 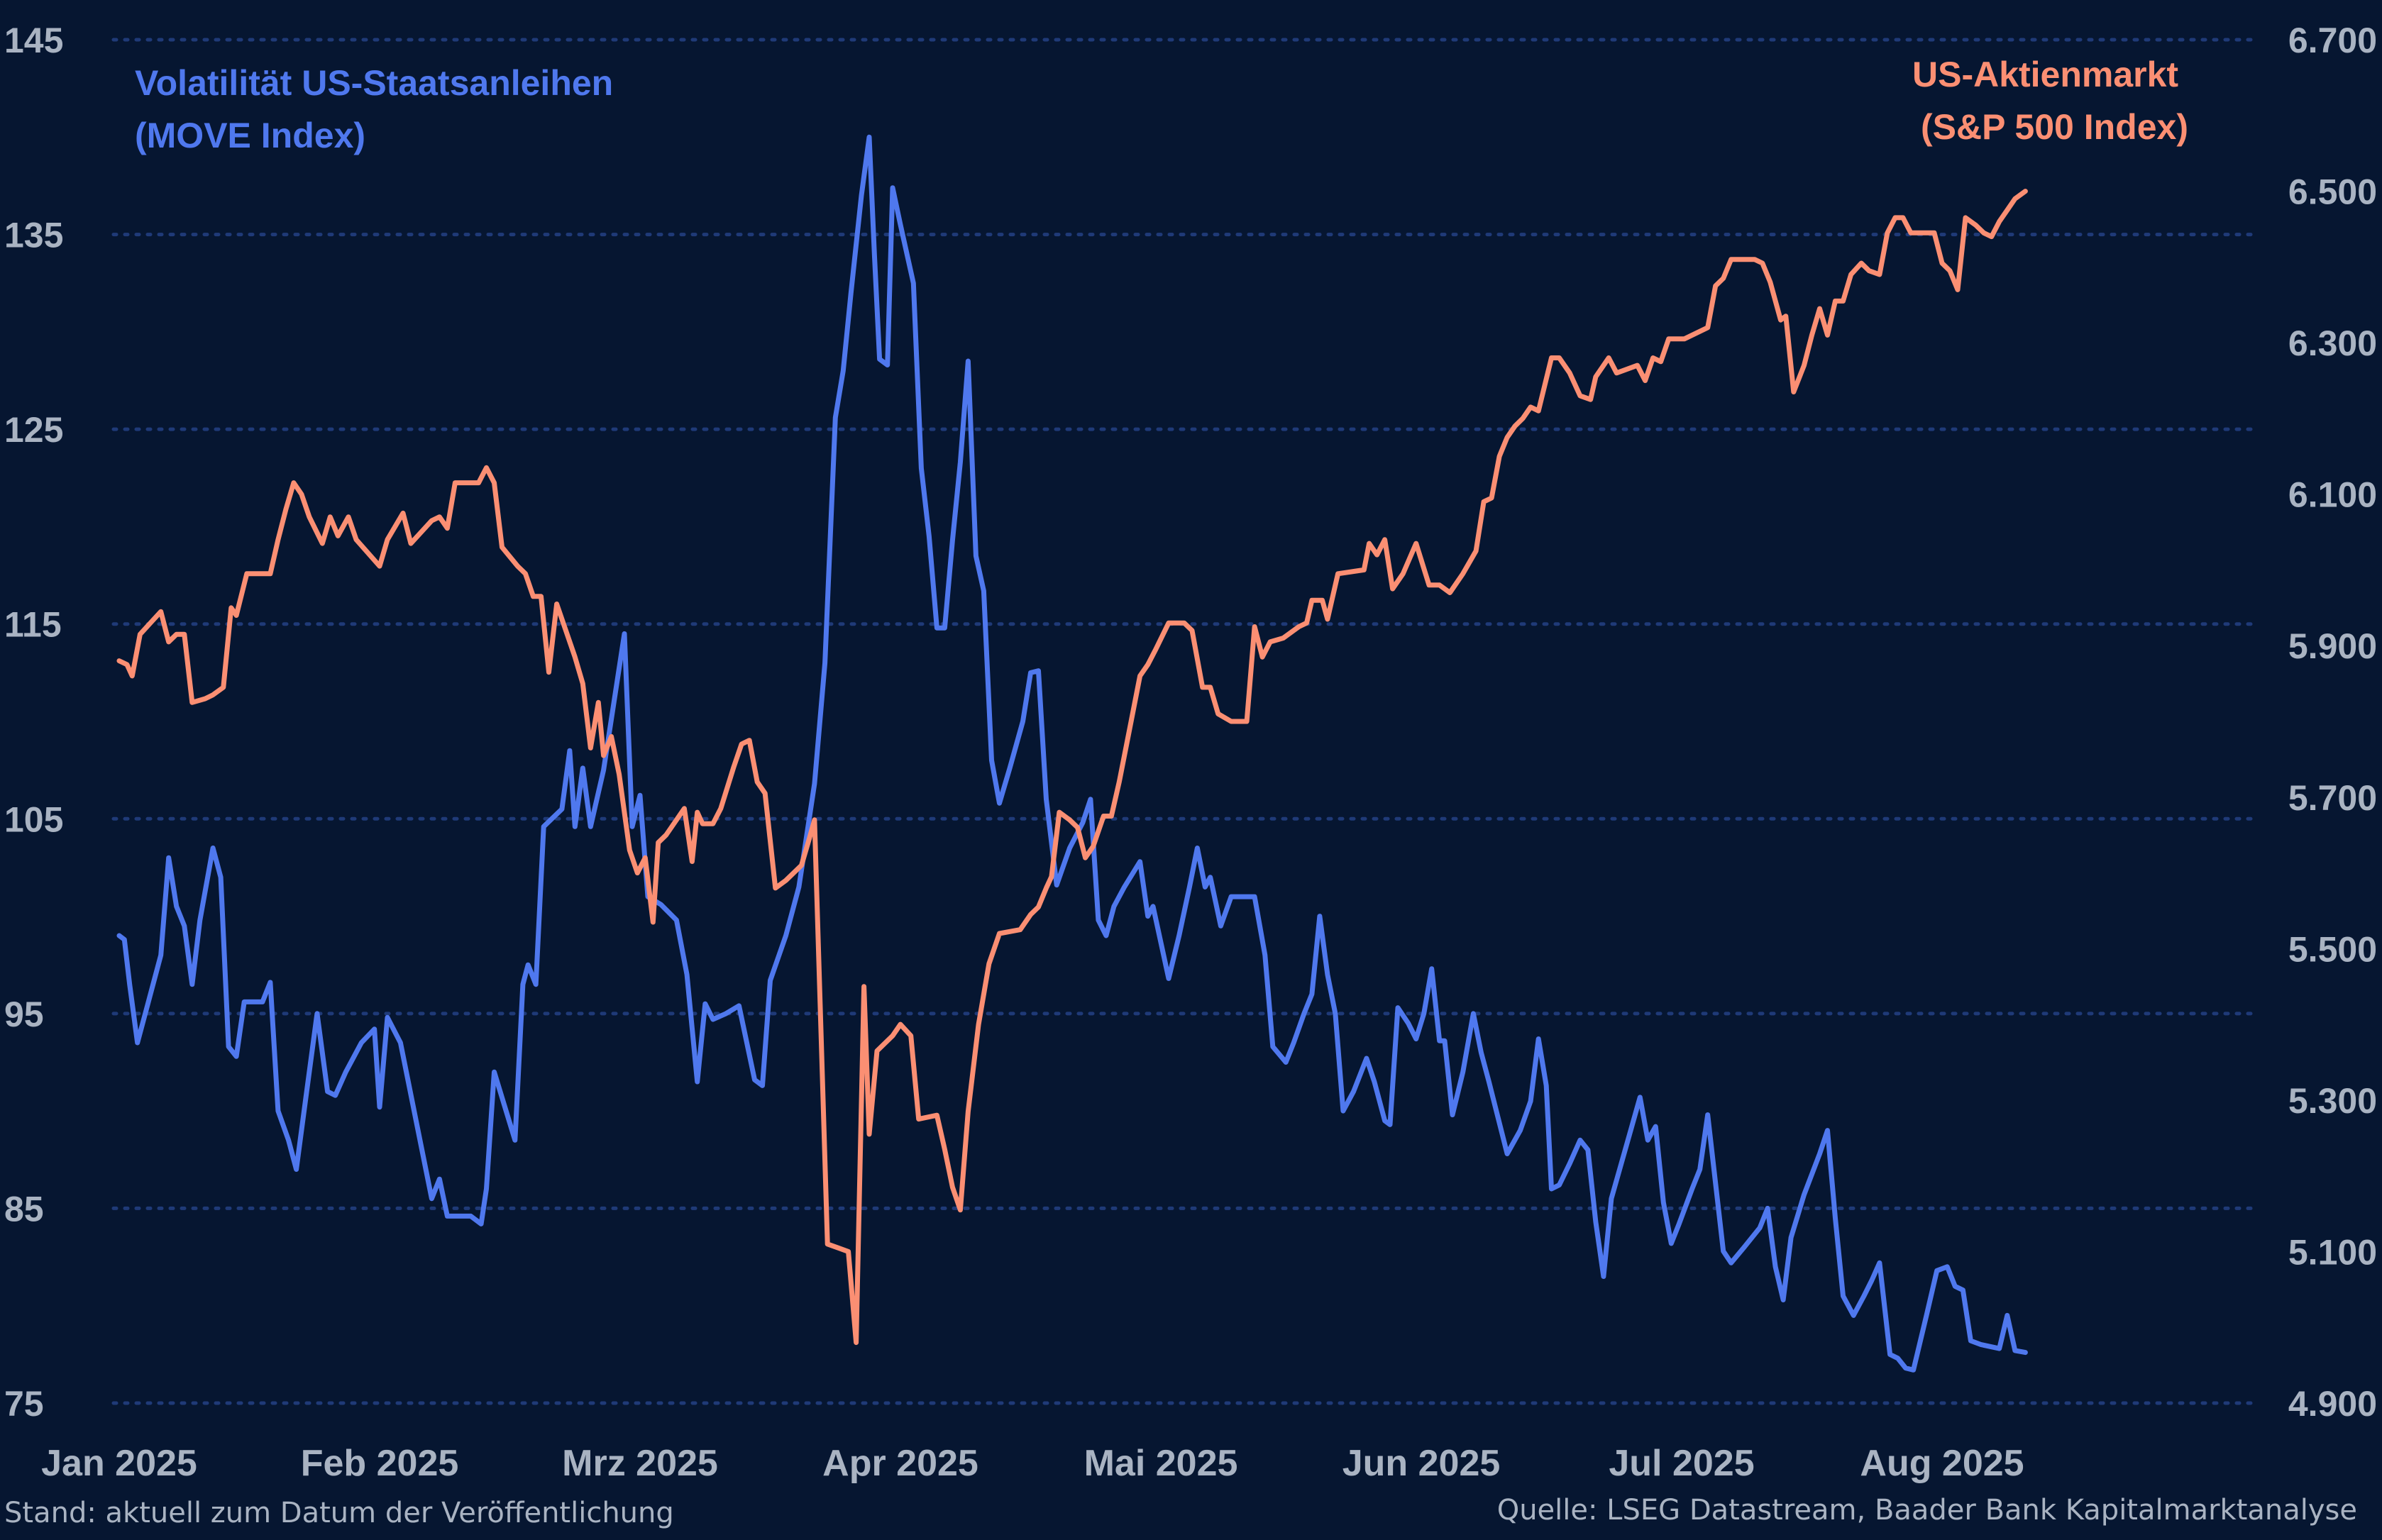 What do you see at coordinates (2045, 74) in the screenshot?
I see `series-label-sp500-line-1: US-Aktienmarkt` at bounding box center [2045, 74].